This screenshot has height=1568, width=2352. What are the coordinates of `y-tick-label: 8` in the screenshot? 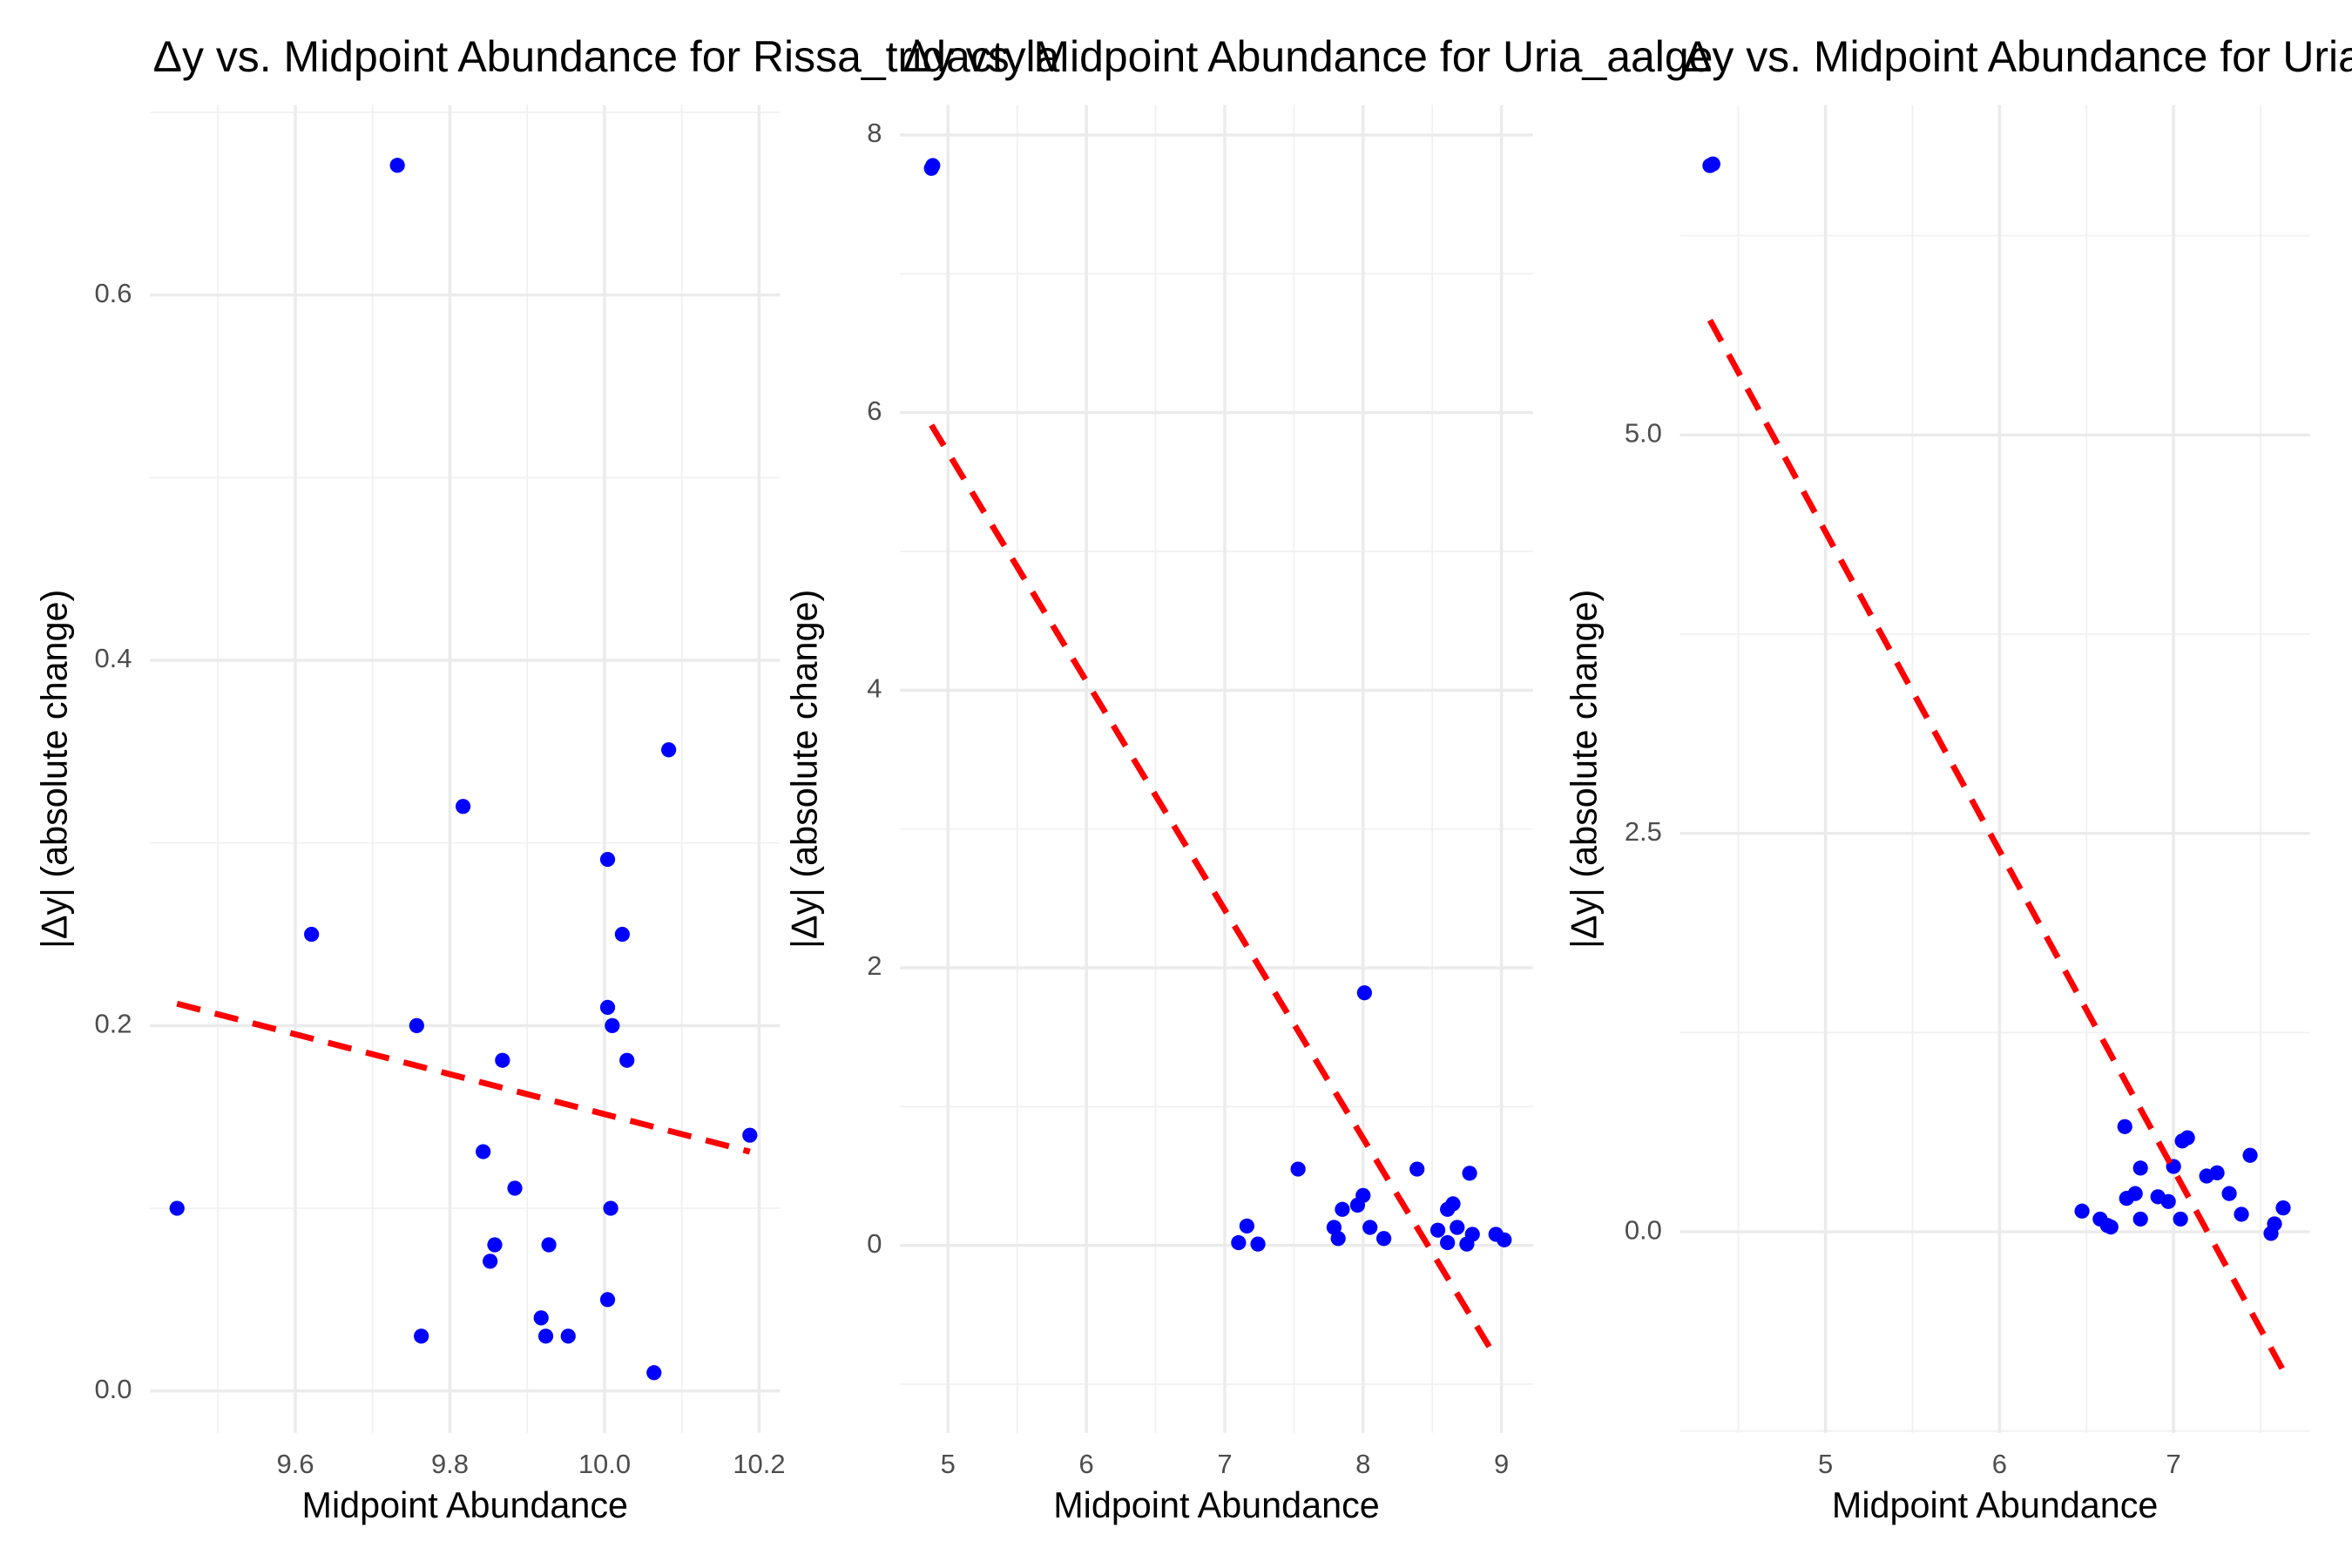 It's located at (874, 133).